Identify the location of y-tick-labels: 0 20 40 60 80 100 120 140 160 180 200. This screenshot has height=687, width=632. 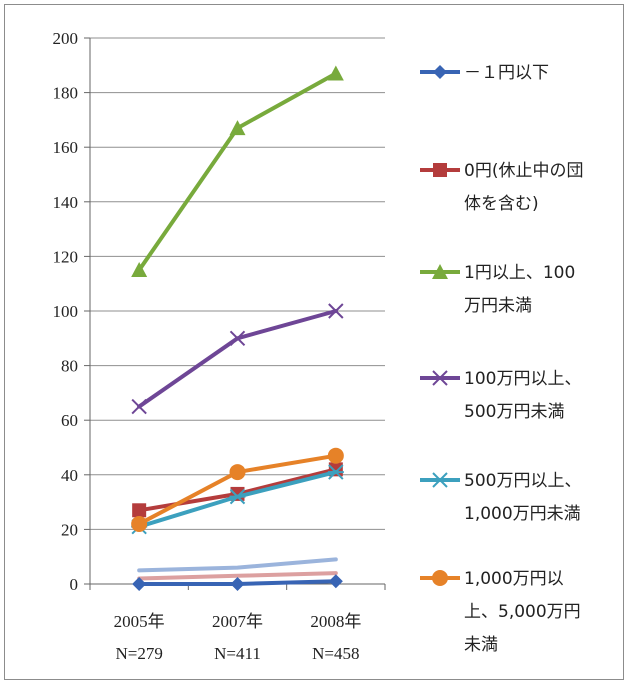
(66, 311).